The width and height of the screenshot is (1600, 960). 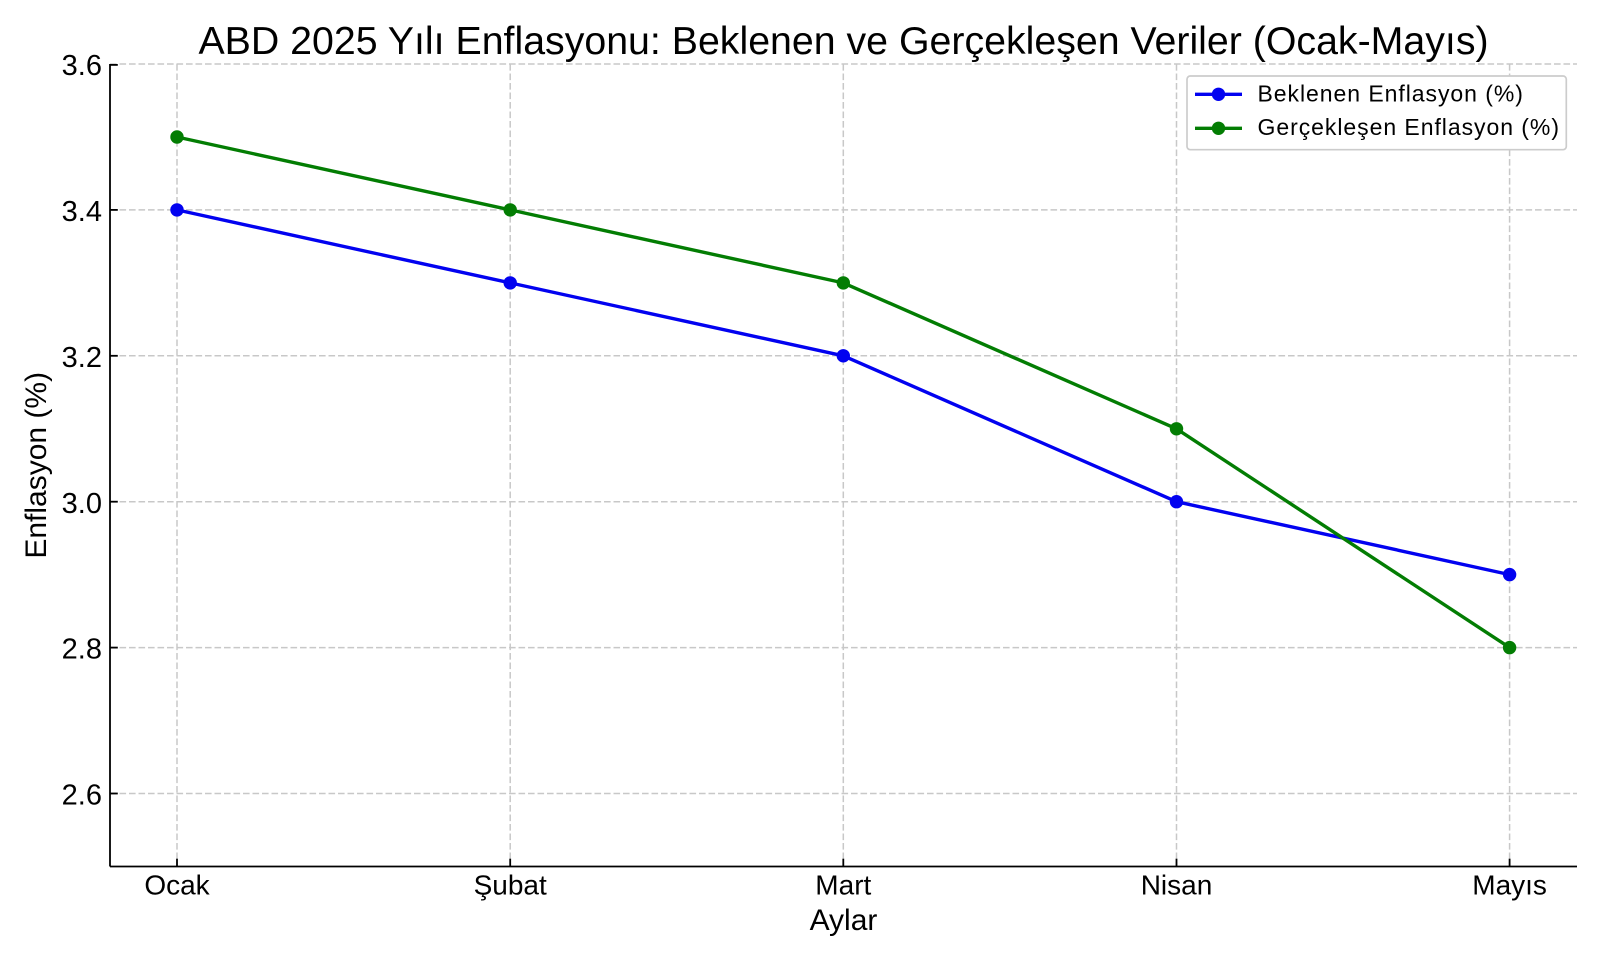 I want to click on svg-text: Beklenen Enflasyon (%), so click(x=1391, y=93).